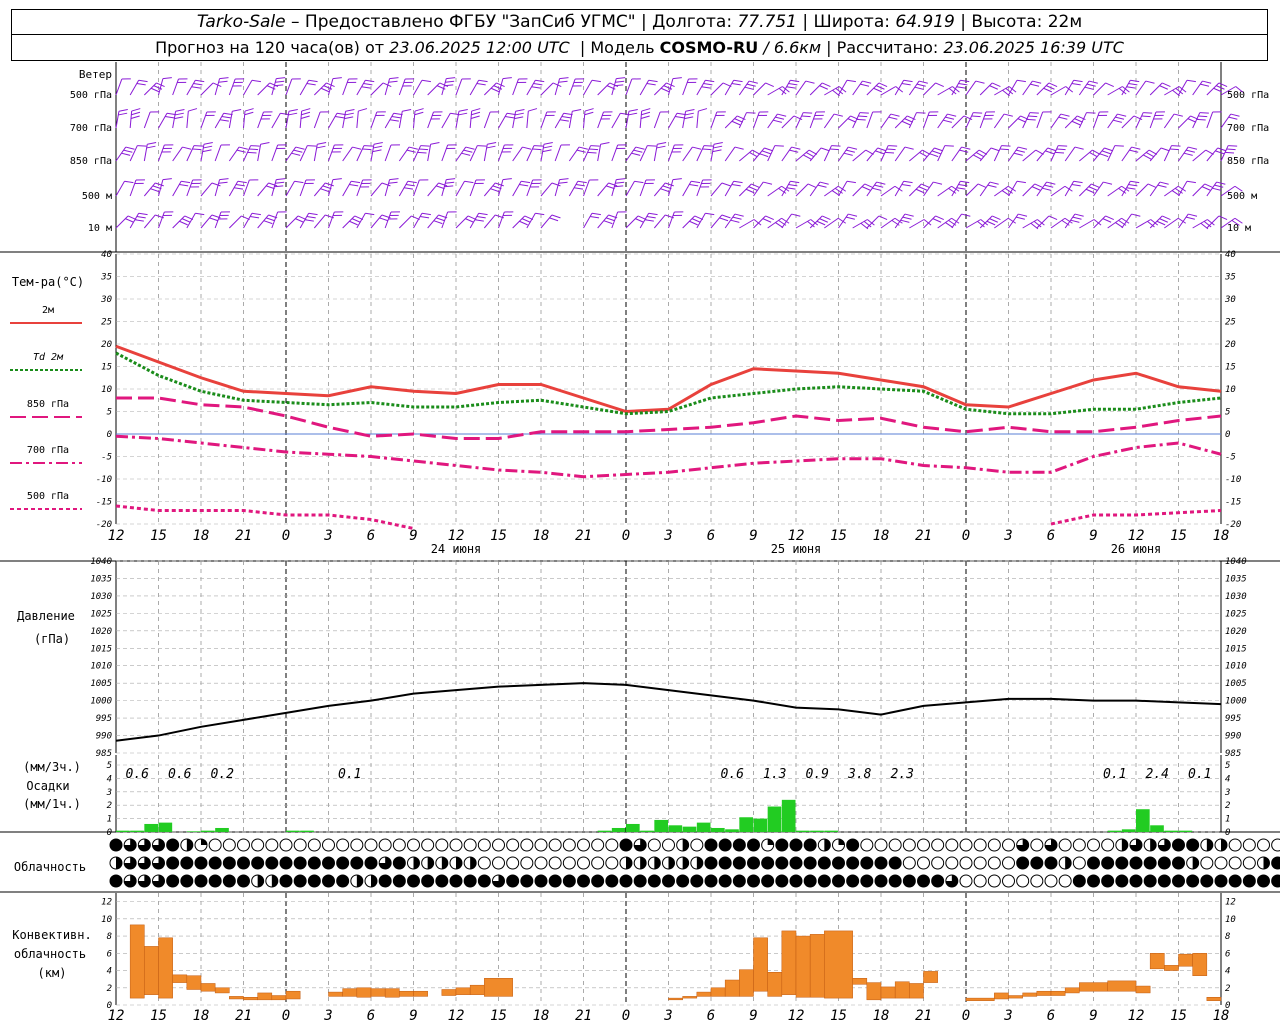 The image size is (1280, 1024). I want to click on wind-level-right: 500 гПа, so click(1248, 95).